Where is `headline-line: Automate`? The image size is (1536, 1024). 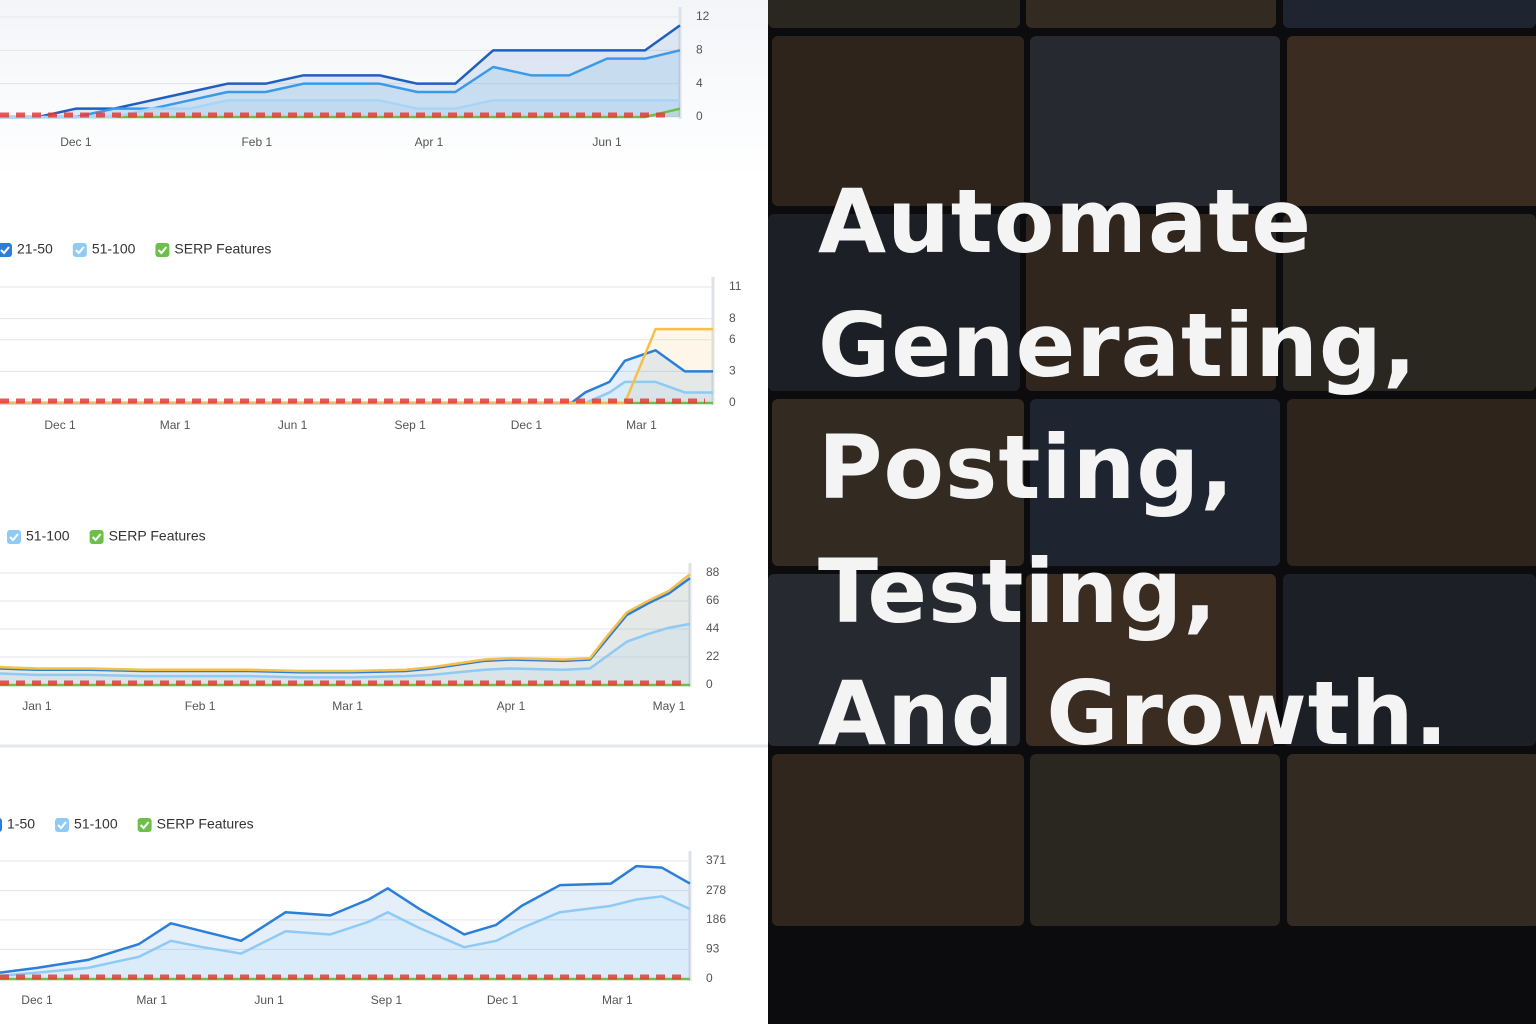
headline-line: Automate is located at coordinates (1065, 221).